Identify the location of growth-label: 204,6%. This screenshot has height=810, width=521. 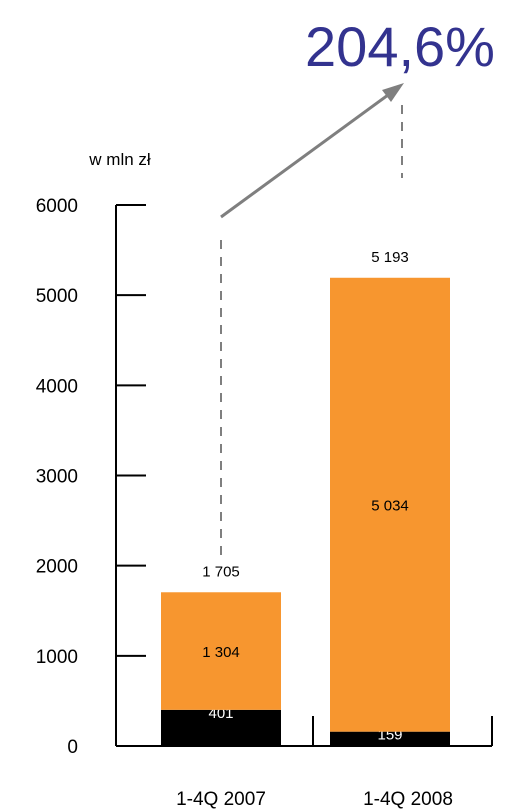
(400, 46).